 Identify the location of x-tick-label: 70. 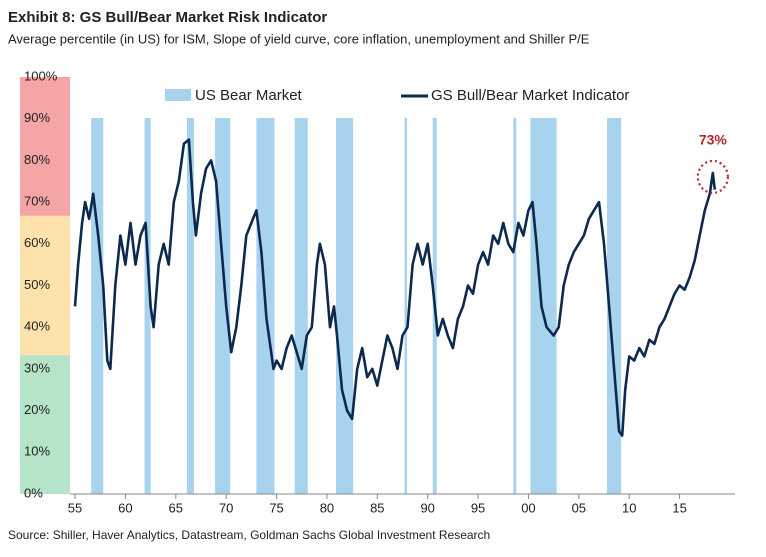
(226, 507).